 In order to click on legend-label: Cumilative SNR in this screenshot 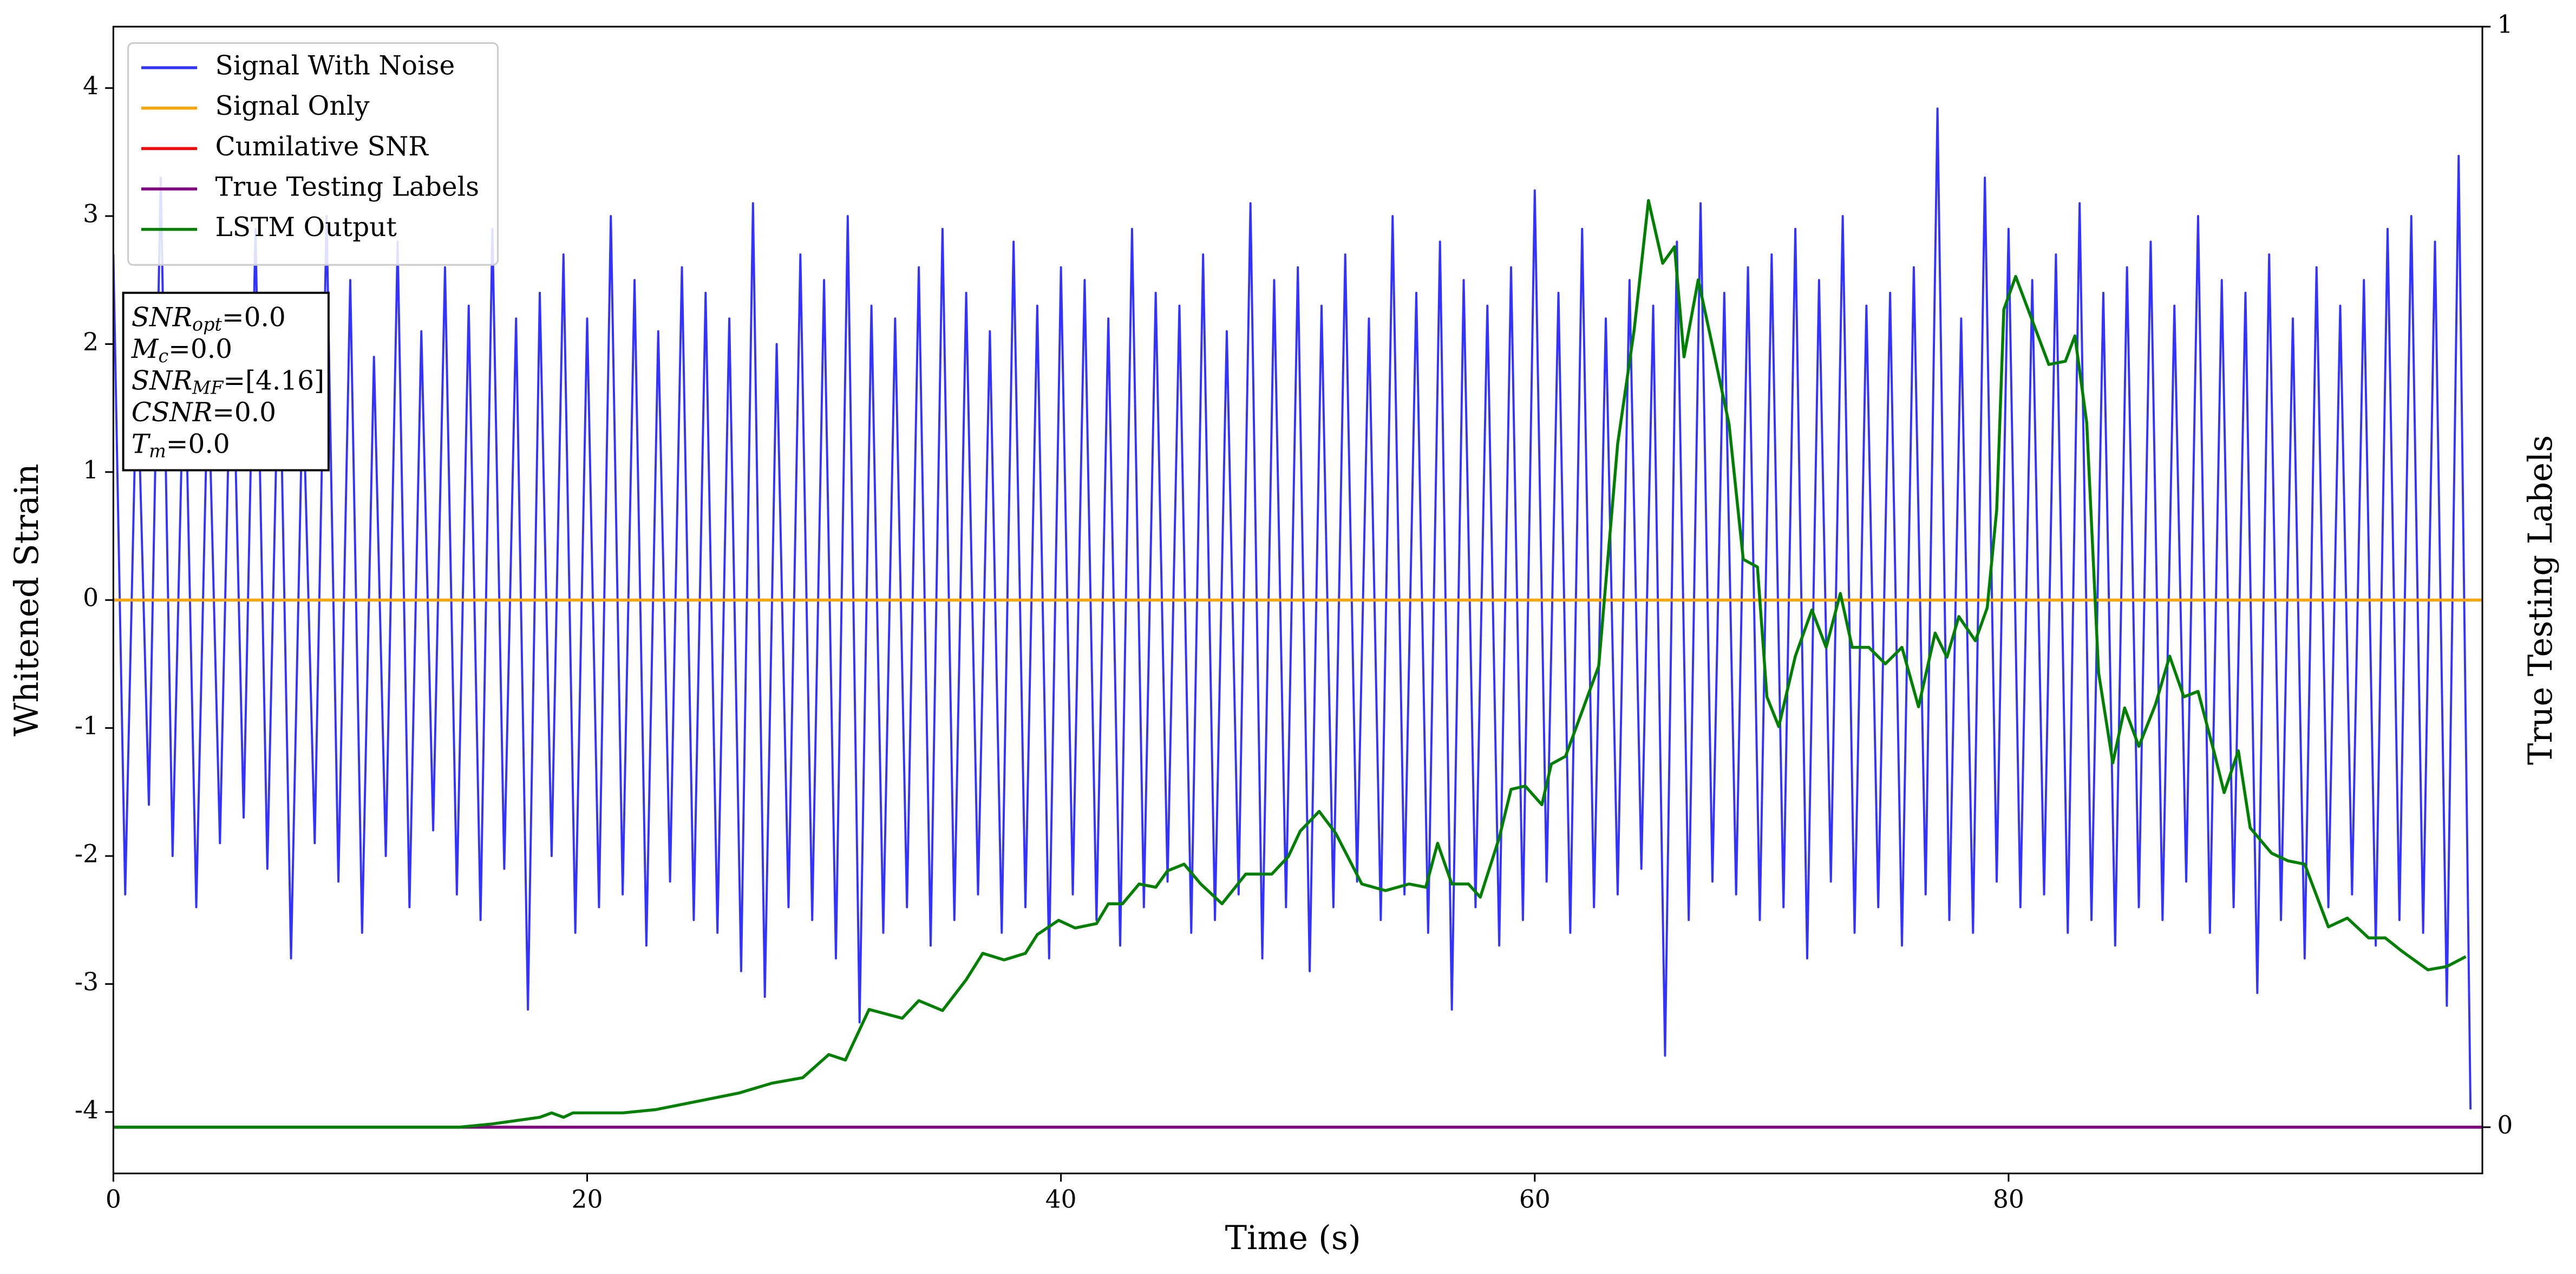, I will do `click(322, 147)`.